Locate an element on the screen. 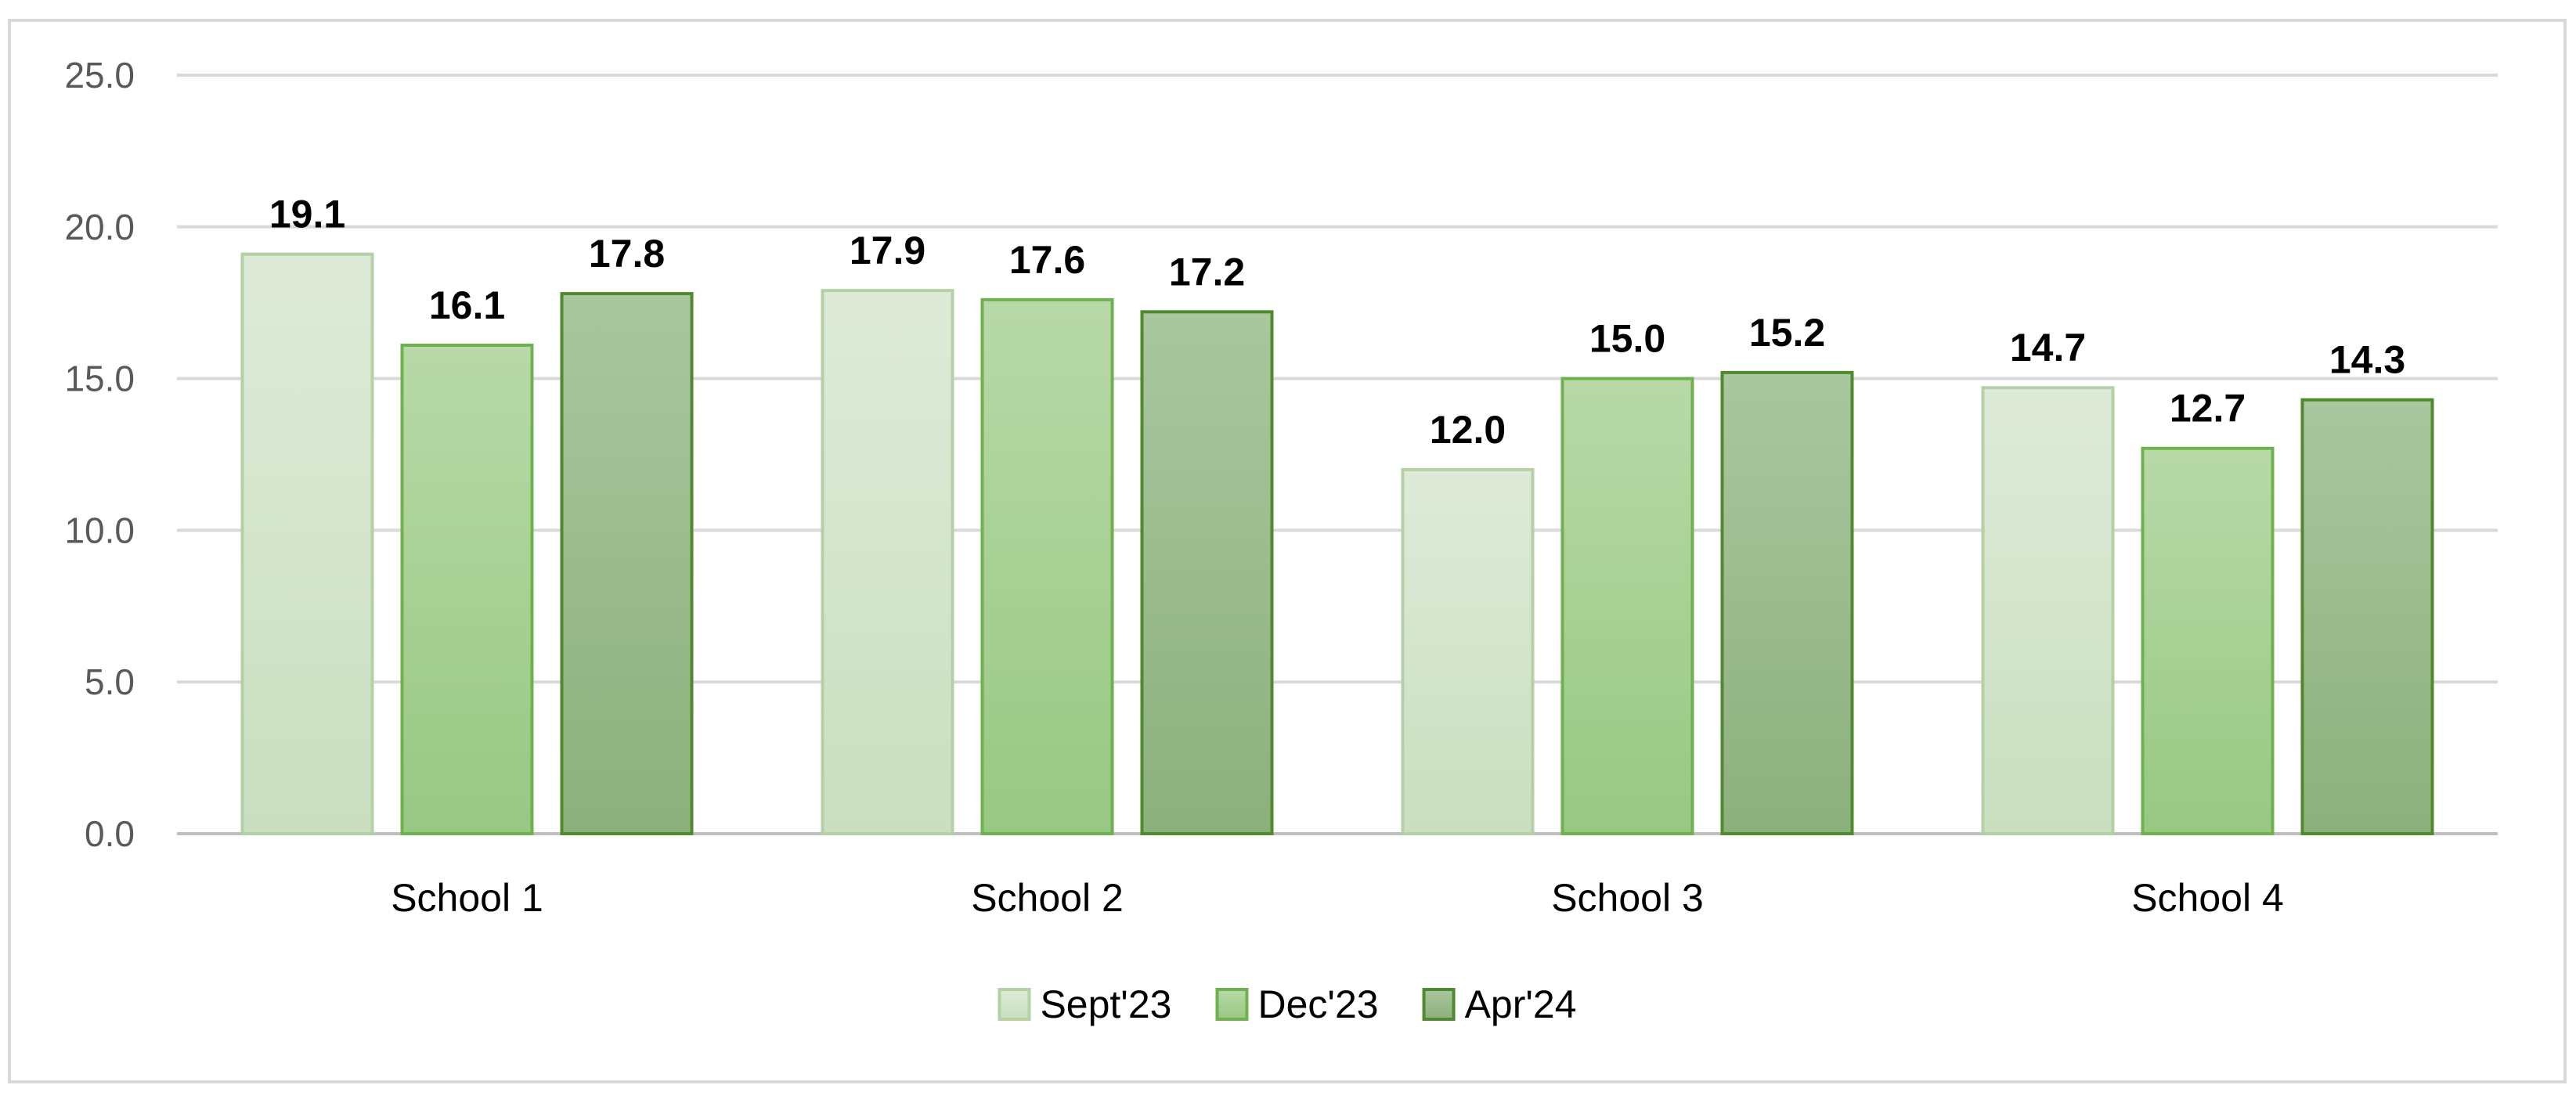 This screenshot has height=1103, width=2576. data-label: 14.7 is located at coordinates (2048, 347).